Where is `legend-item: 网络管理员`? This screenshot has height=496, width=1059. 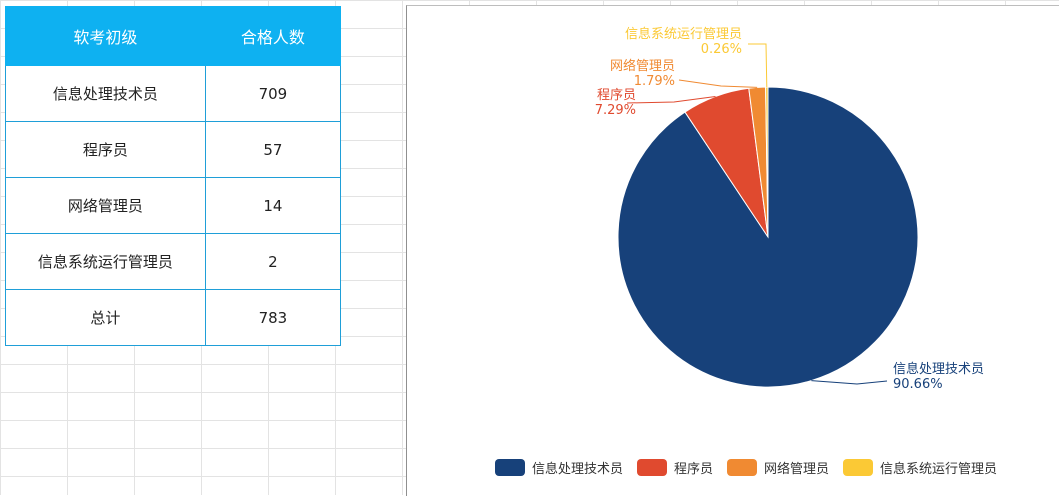 legend-item: 网络管理员 is located at coordinates (778, 467).